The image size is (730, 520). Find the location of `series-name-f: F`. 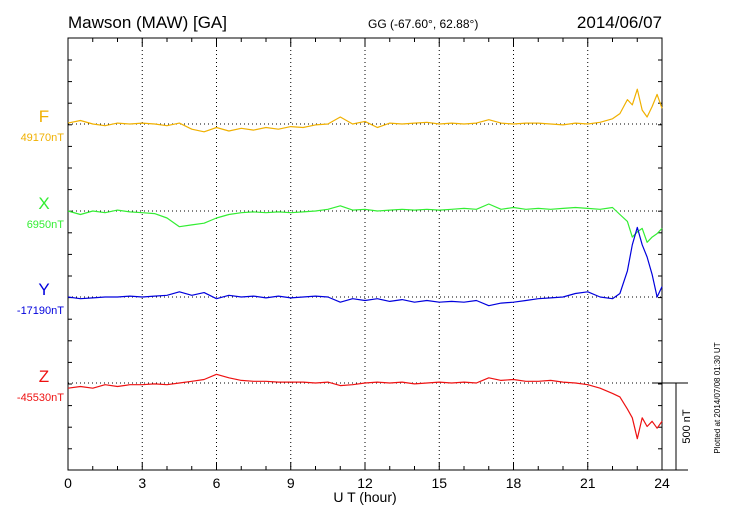

series-name-f: F is located at coordinates (44, 116).